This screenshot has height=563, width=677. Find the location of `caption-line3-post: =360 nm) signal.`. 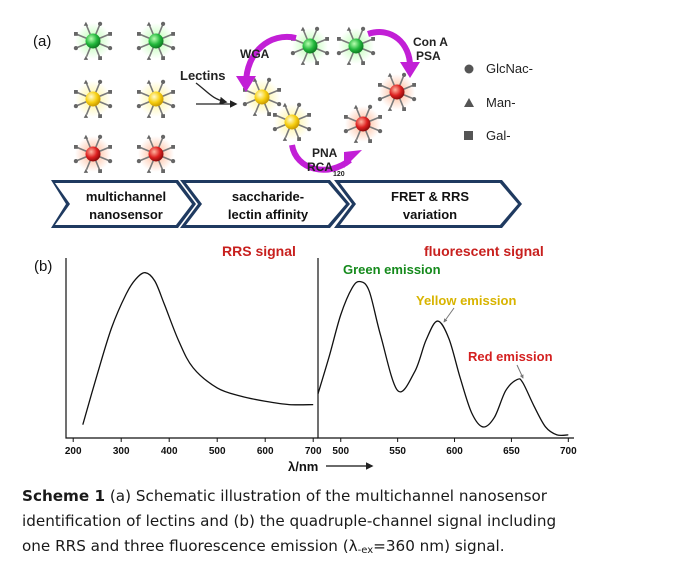

caption-line3-post: =360 nm) signal. is located at coordinates (439, 546).